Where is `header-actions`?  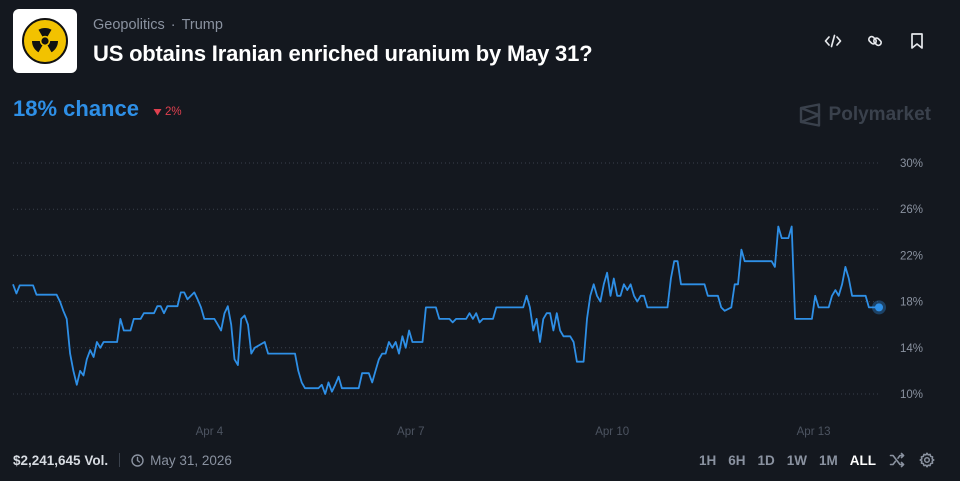 header-actions is located at coordinates (875, 41).